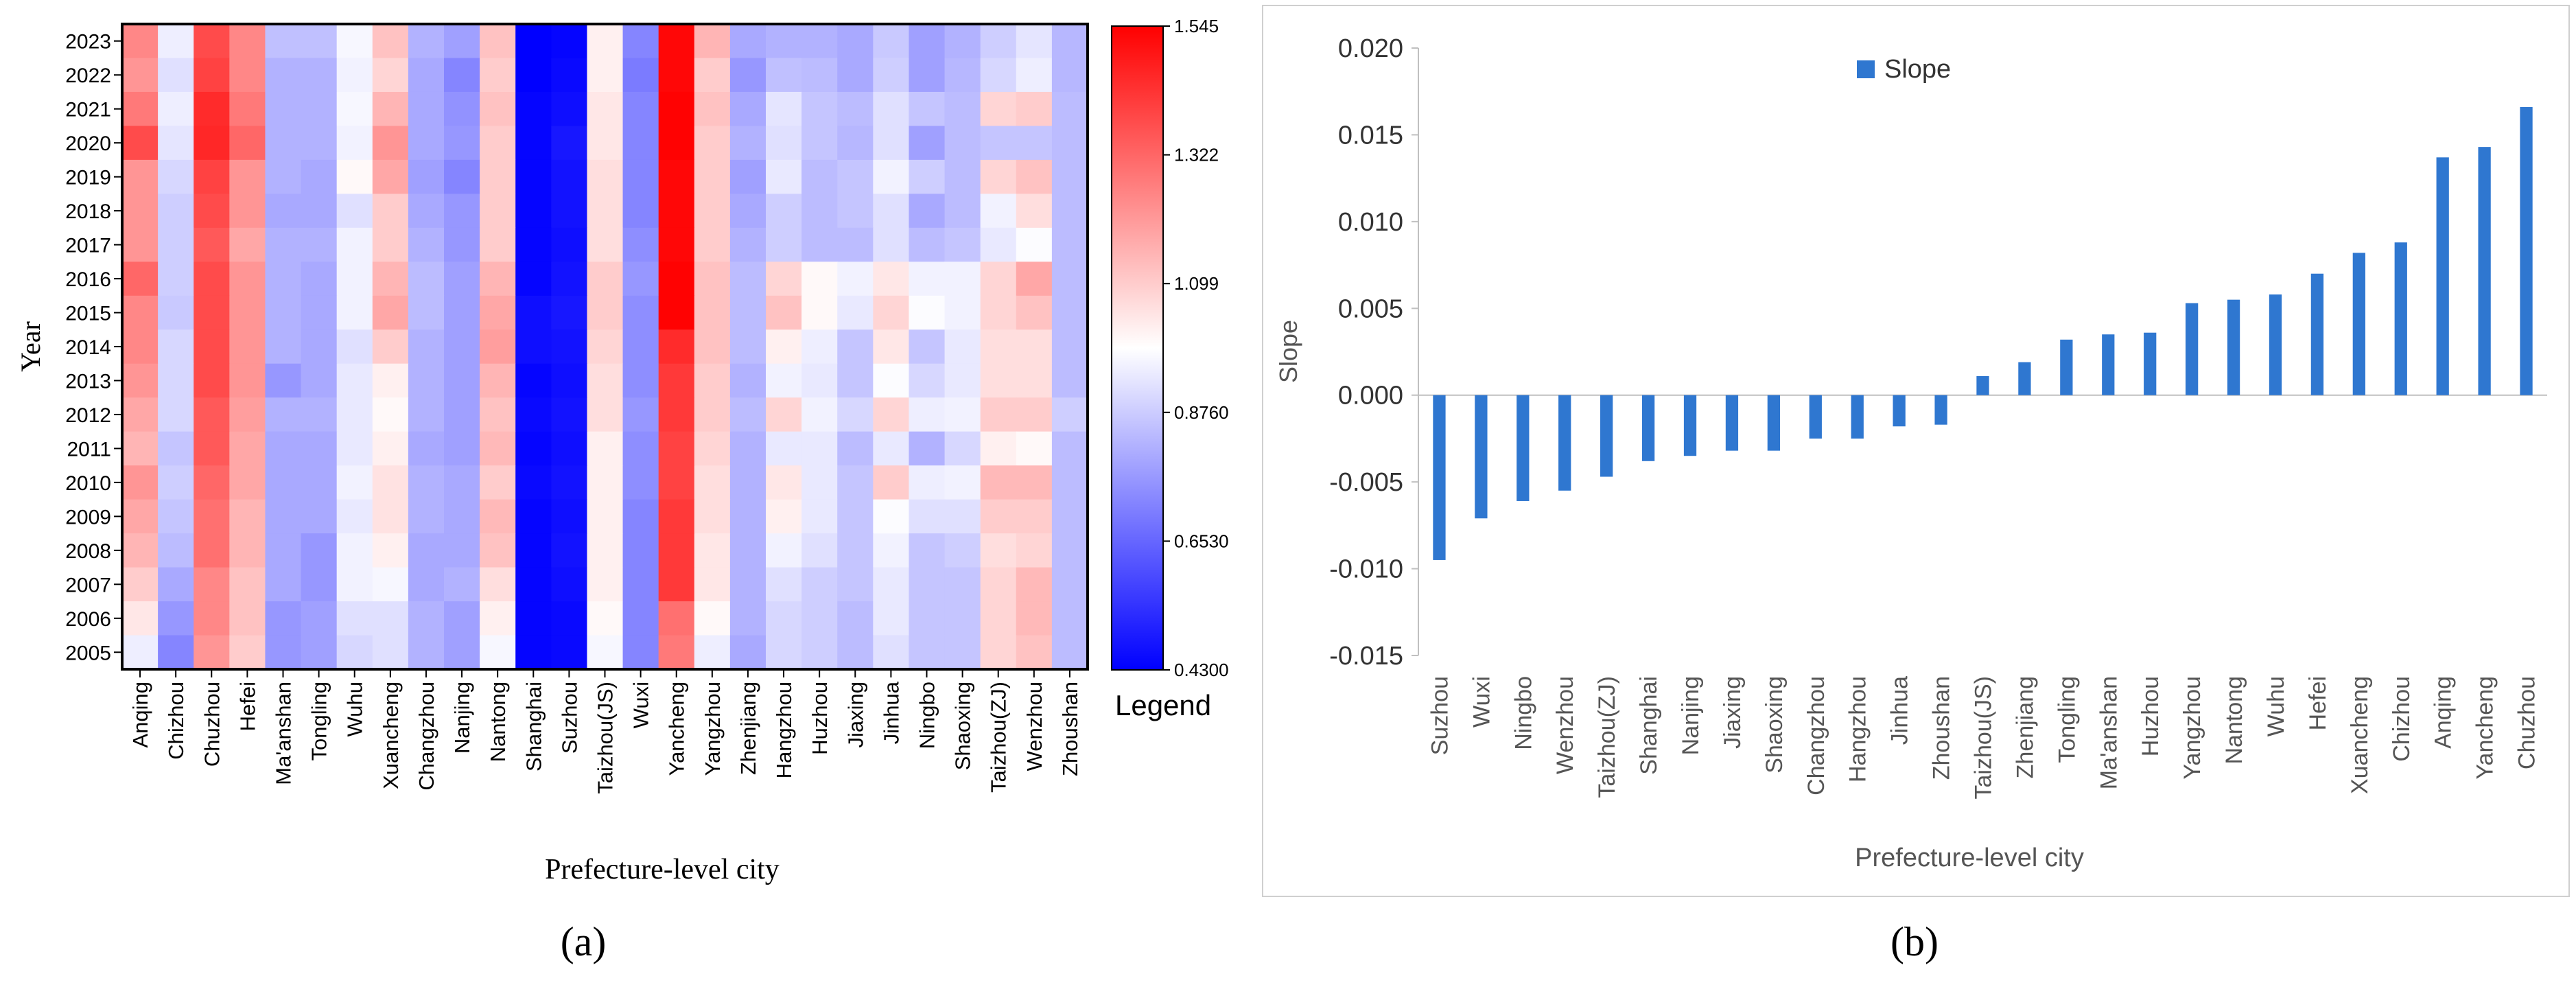  I want to click on bar-chart-y-tick-label: -0.015, so click(1366, 656).